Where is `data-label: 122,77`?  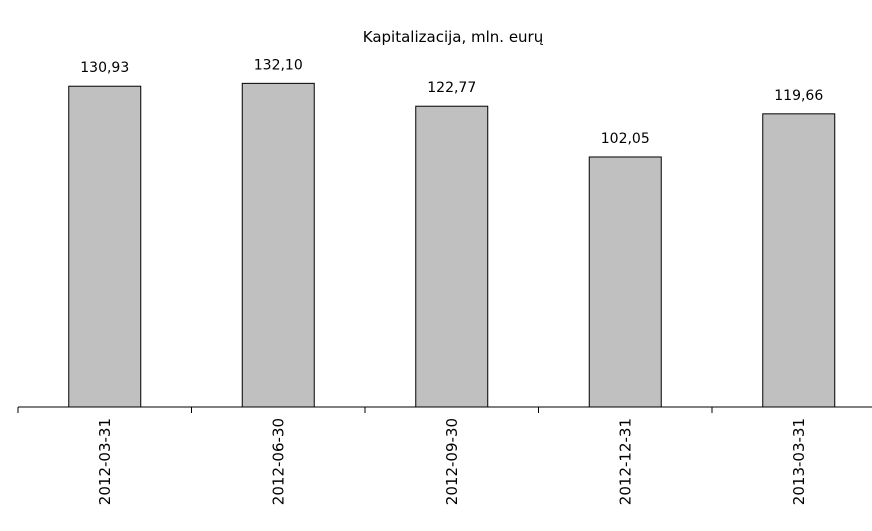
data-label: 122,77 is located at coordinates (451, 88).